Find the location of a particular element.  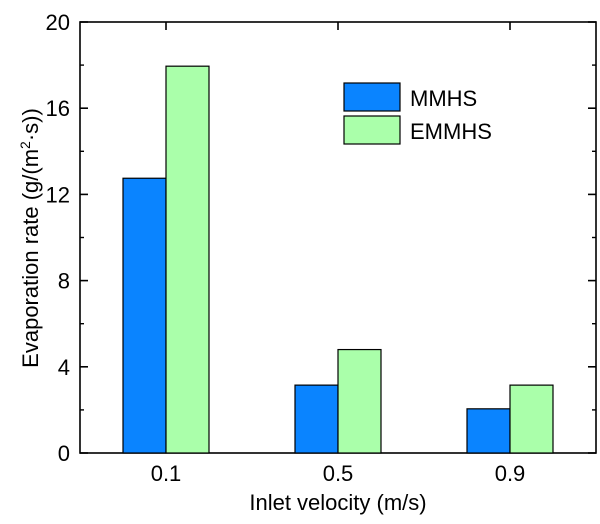

y-tick-label: 0 is located at coordinates (64, 453).